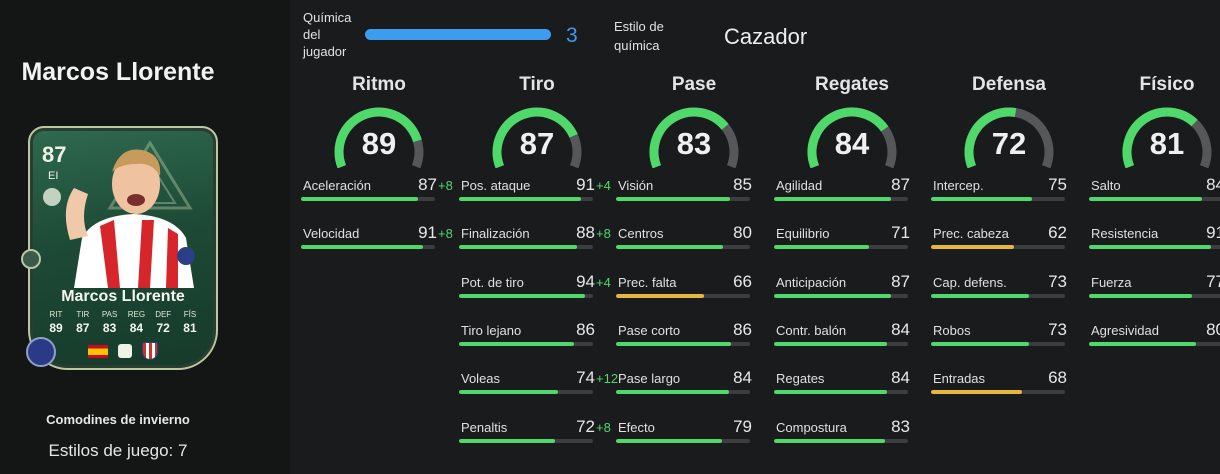 The image size is (1220, 474). I want to click on attribute-row: Anticipación 87, so click(852, 295).